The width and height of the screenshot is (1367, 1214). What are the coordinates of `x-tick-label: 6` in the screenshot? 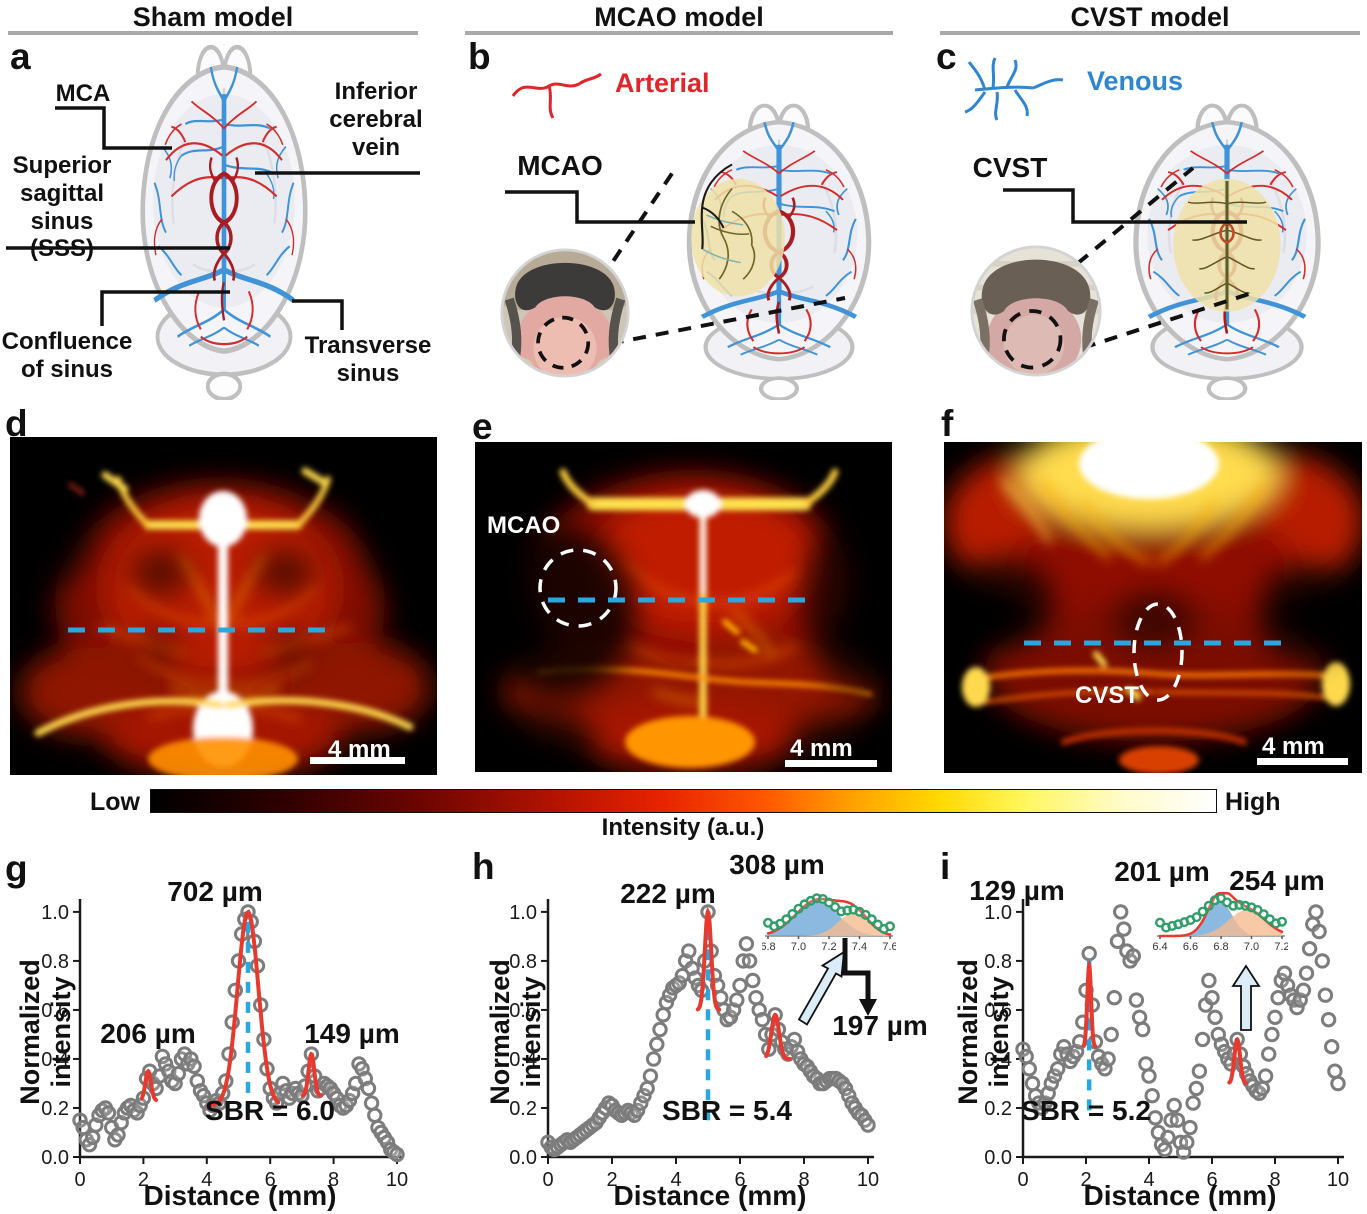 It's located at (1211, 1180).